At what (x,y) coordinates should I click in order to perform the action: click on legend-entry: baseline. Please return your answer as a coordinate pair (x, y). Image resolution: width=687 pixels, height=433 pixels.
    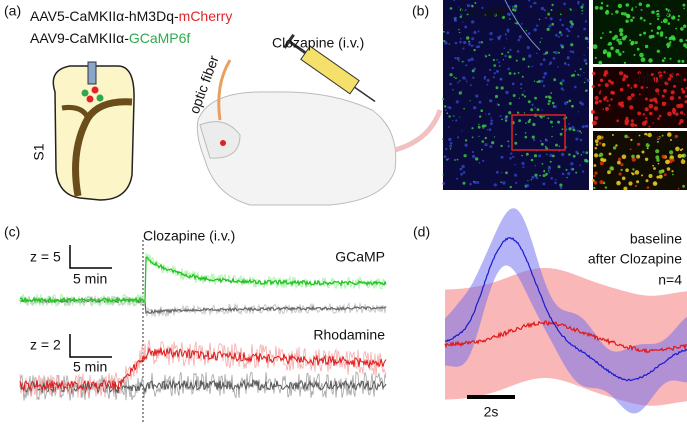
    Looking at the image, I should click on (656, 239).